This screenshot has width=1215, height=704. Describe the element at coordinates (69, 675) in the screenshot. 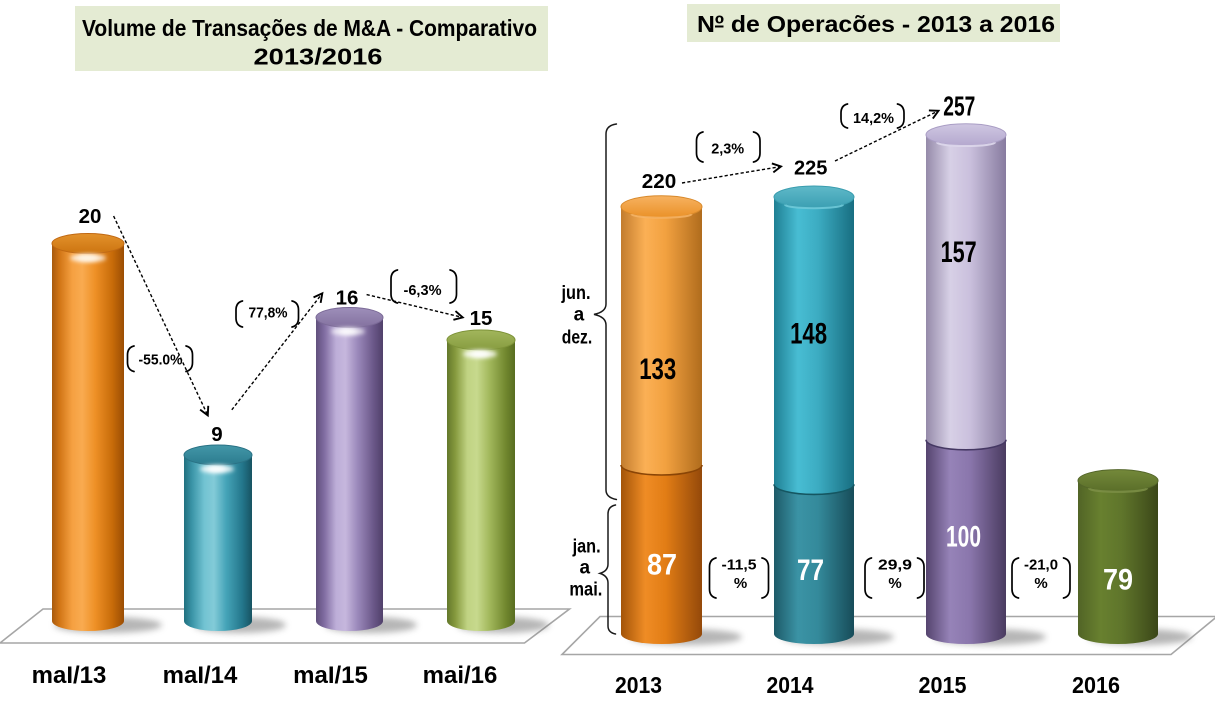

I see `svg-text: maI/13` at that location.